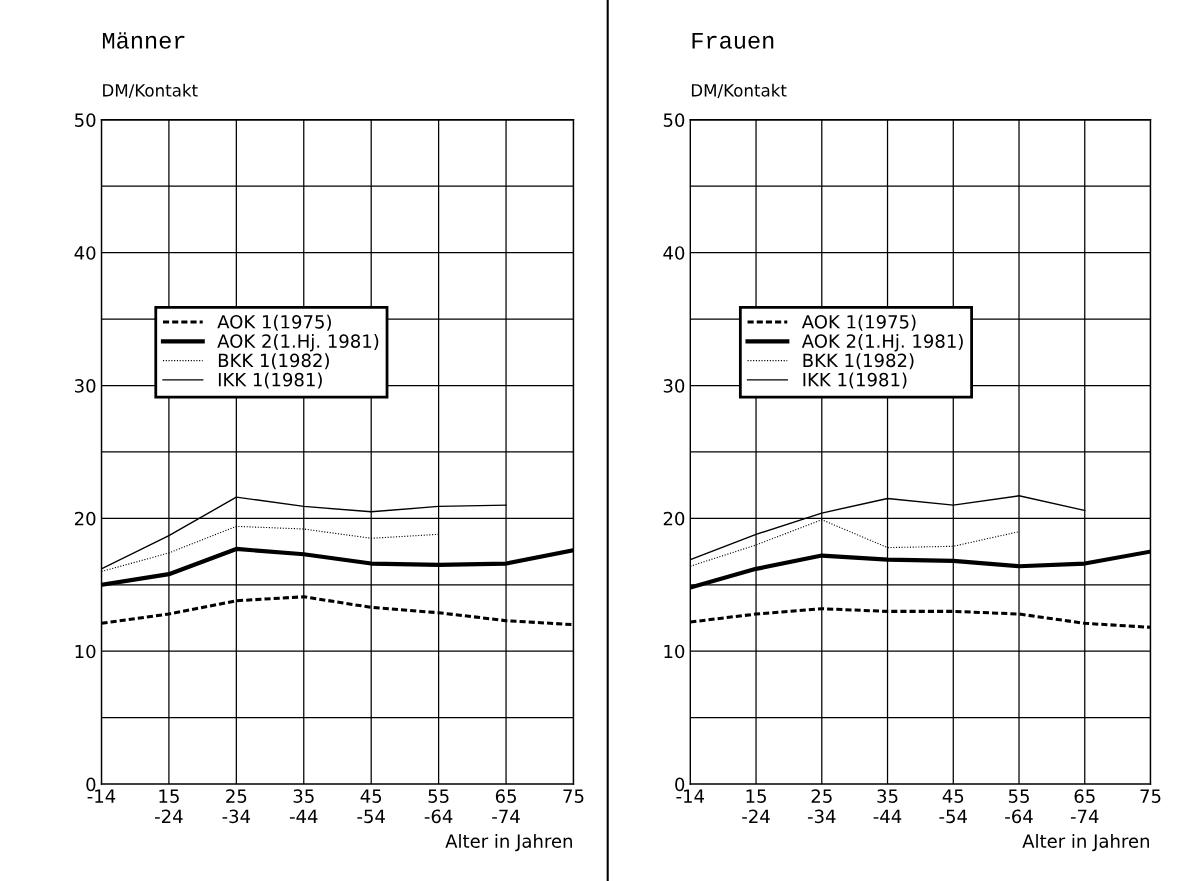 Image resolution: width=1180 pixels, height=881 pixels. What do you see at coordinates (733, 40) in the screenshot?
I see `chart-title: Frauen` at bounding box center [733, 40].